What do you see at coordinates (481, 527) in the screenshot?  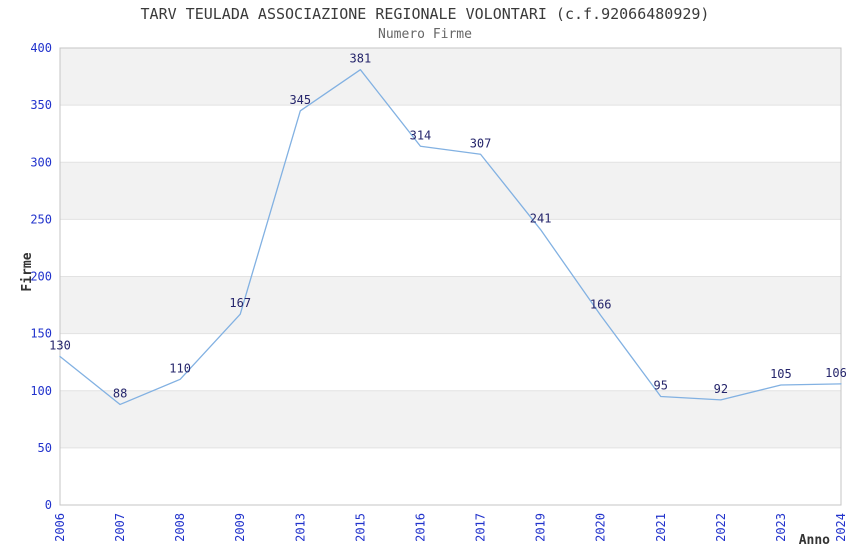 I see `x-tick-label: 2017` at bounding box center [481, 527].